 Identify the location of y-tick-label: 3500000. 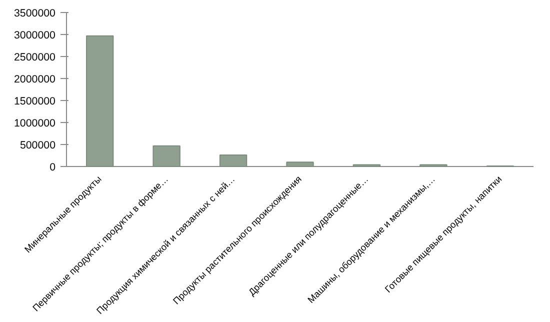
(35, 14).